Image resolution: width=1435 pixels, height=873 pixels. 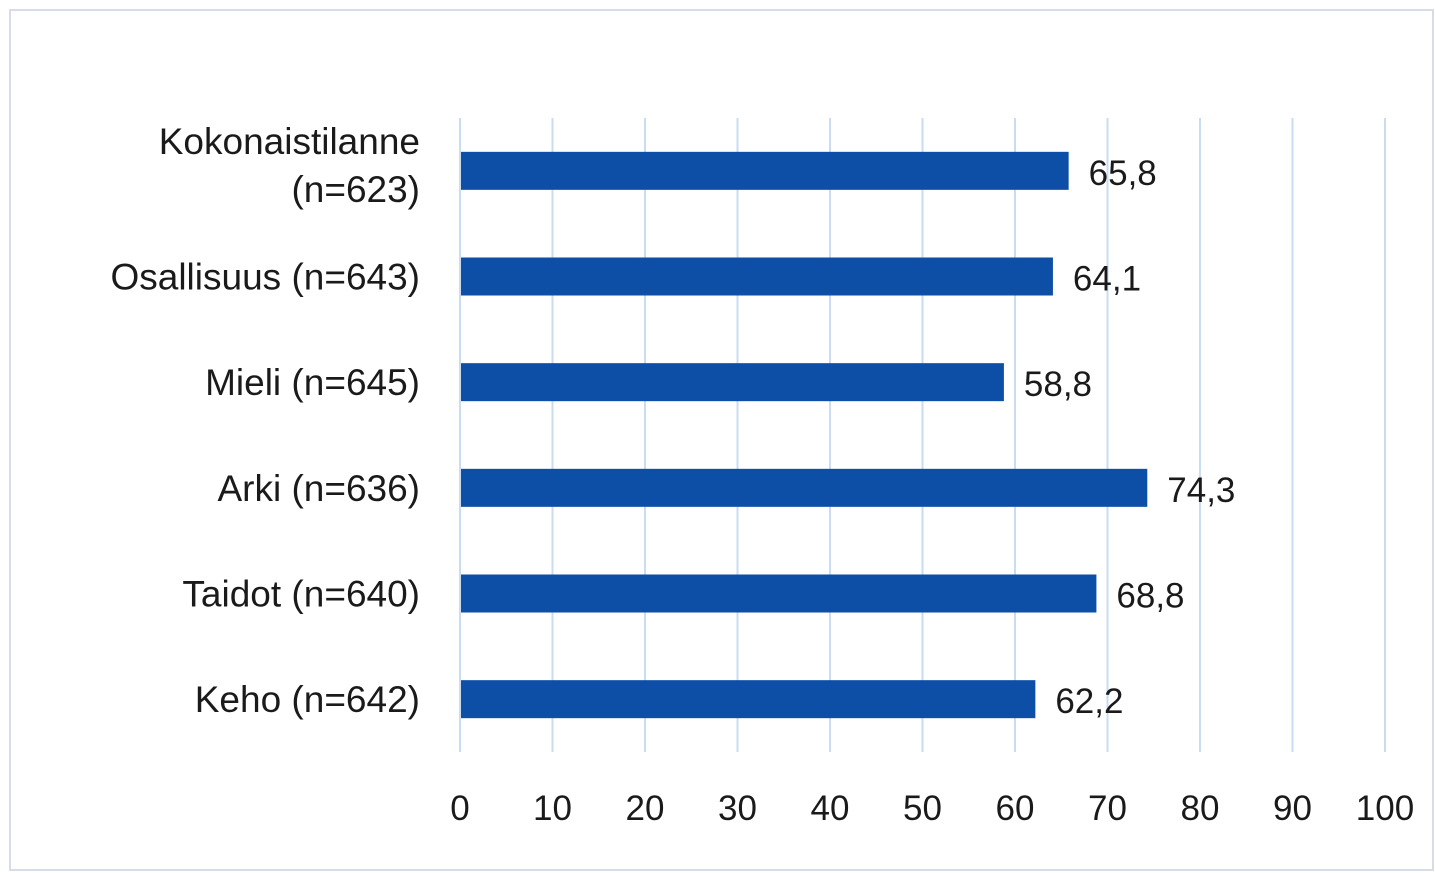 I want to click on bar-value-label: 68,8, so click(x=1150, y=596).